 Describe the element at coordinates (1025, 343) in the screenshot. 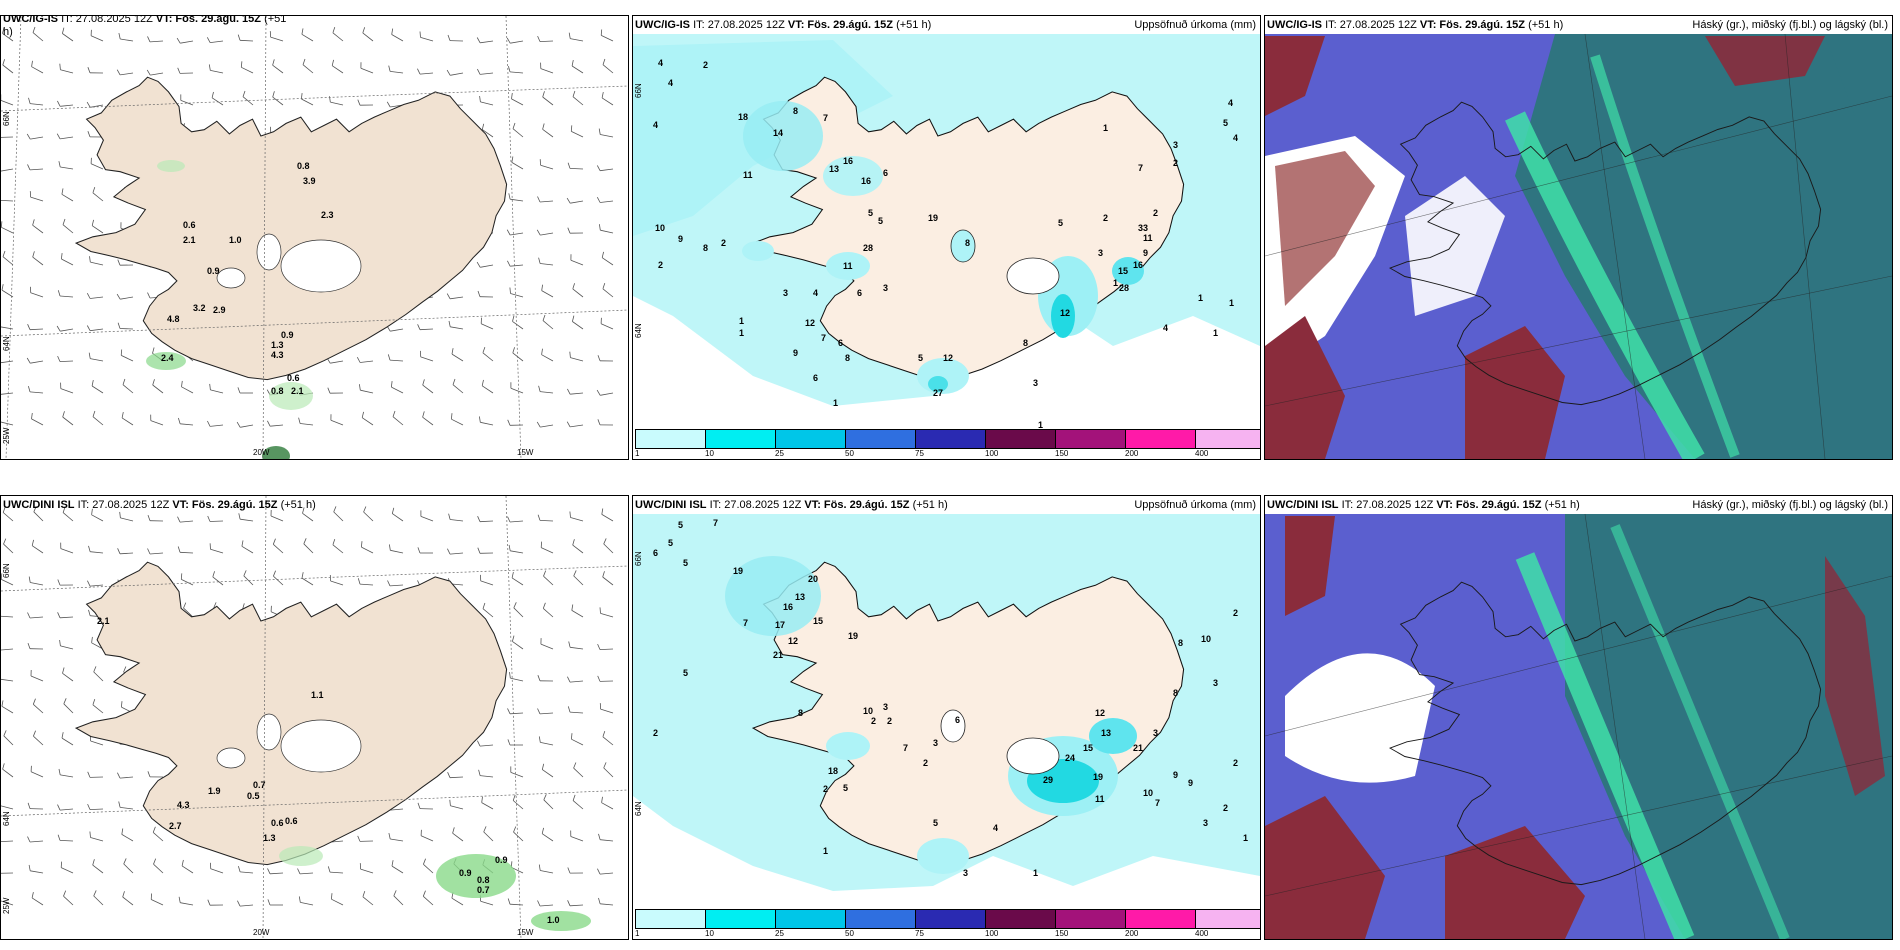

I see `value-label: 8` at that location.